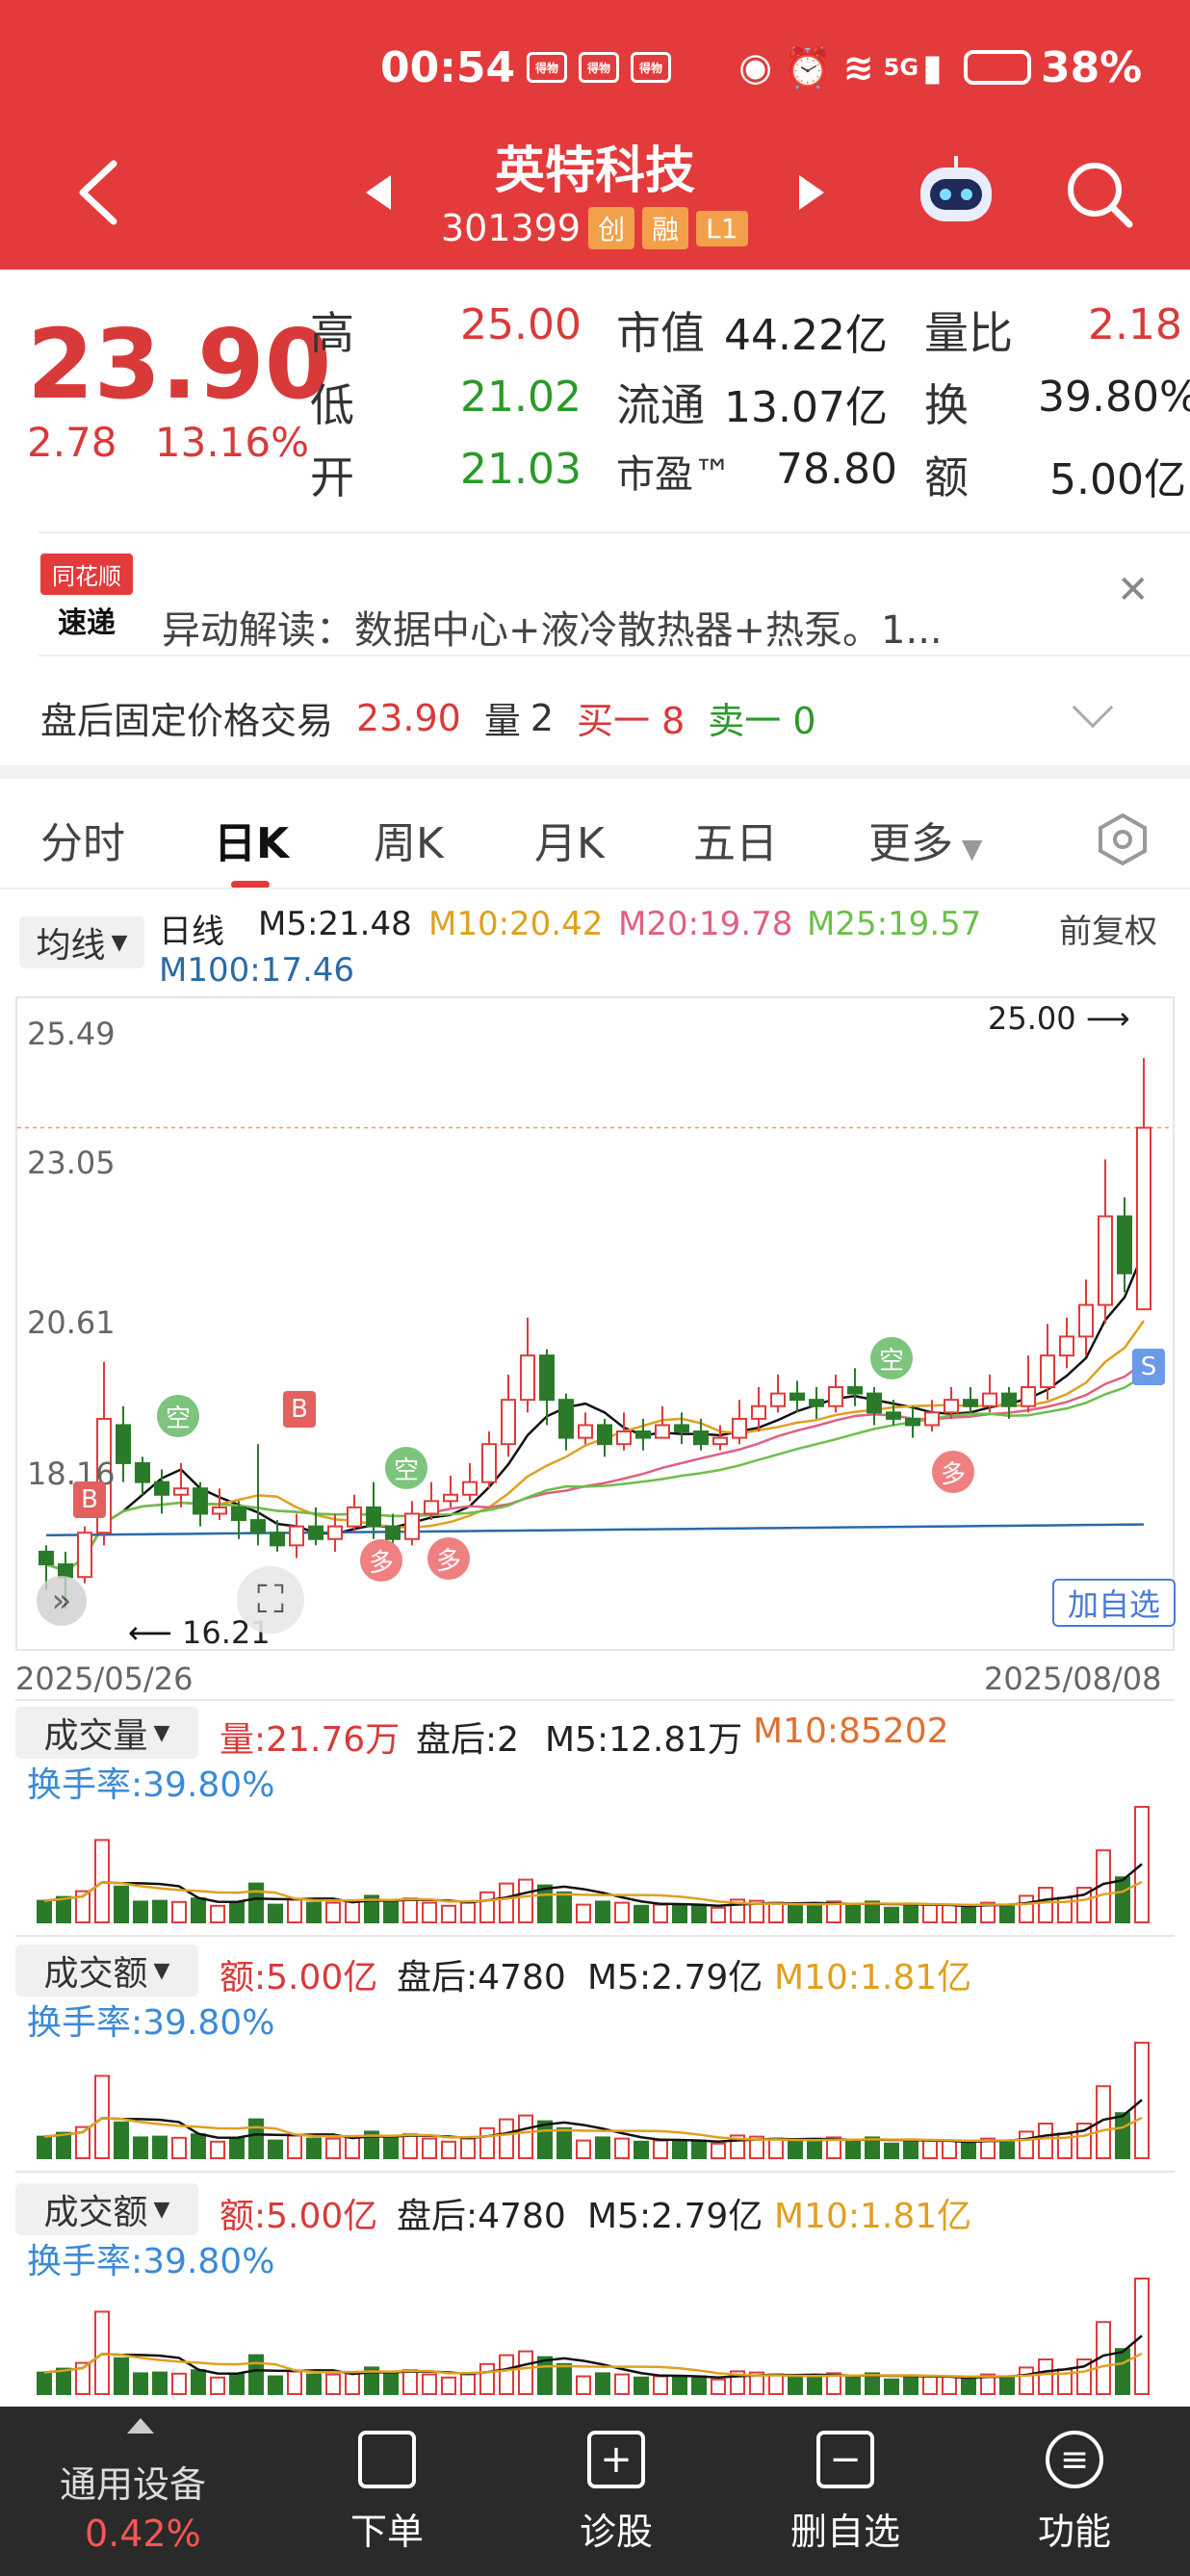 Image resolution: width=1190 pixels, height=2576 pixels. Describe the element at coordinates (593, 2121) in the screenshot. I see `vol-ma5-line` at that location.